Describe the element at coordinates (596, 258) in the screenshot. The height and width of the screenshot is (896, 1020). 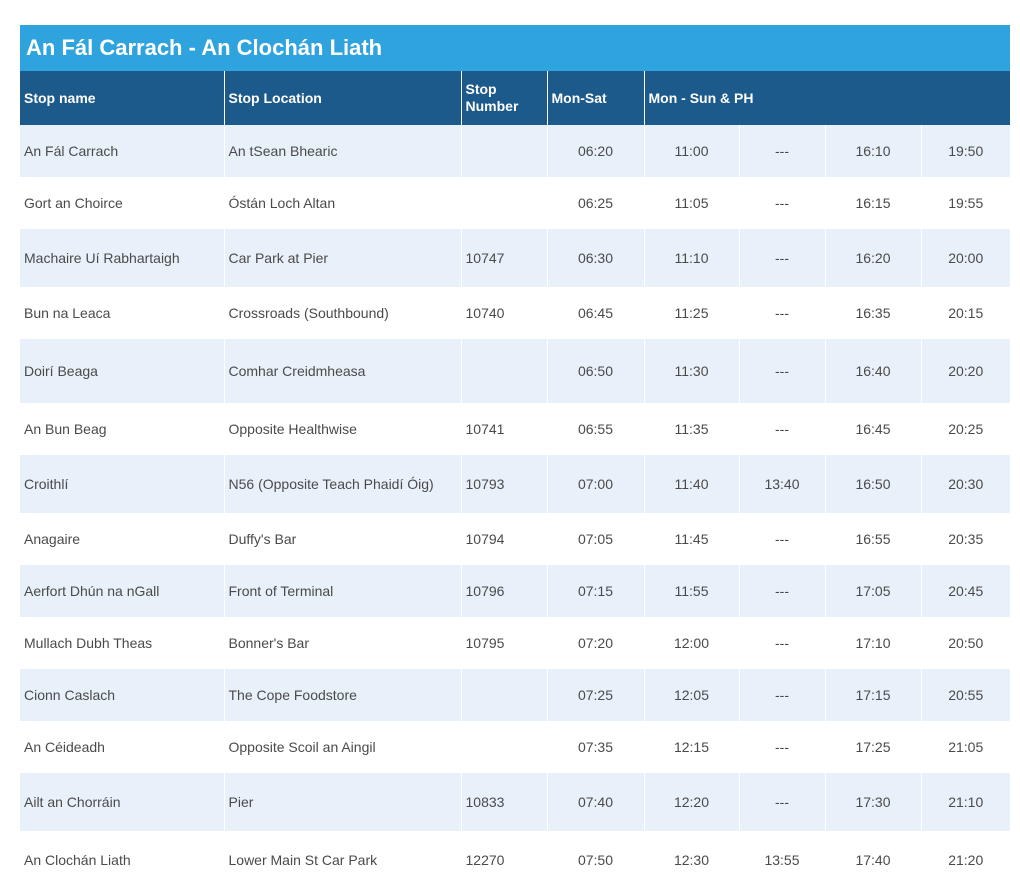
I see `departure-time-cell: 06:30` at that location.